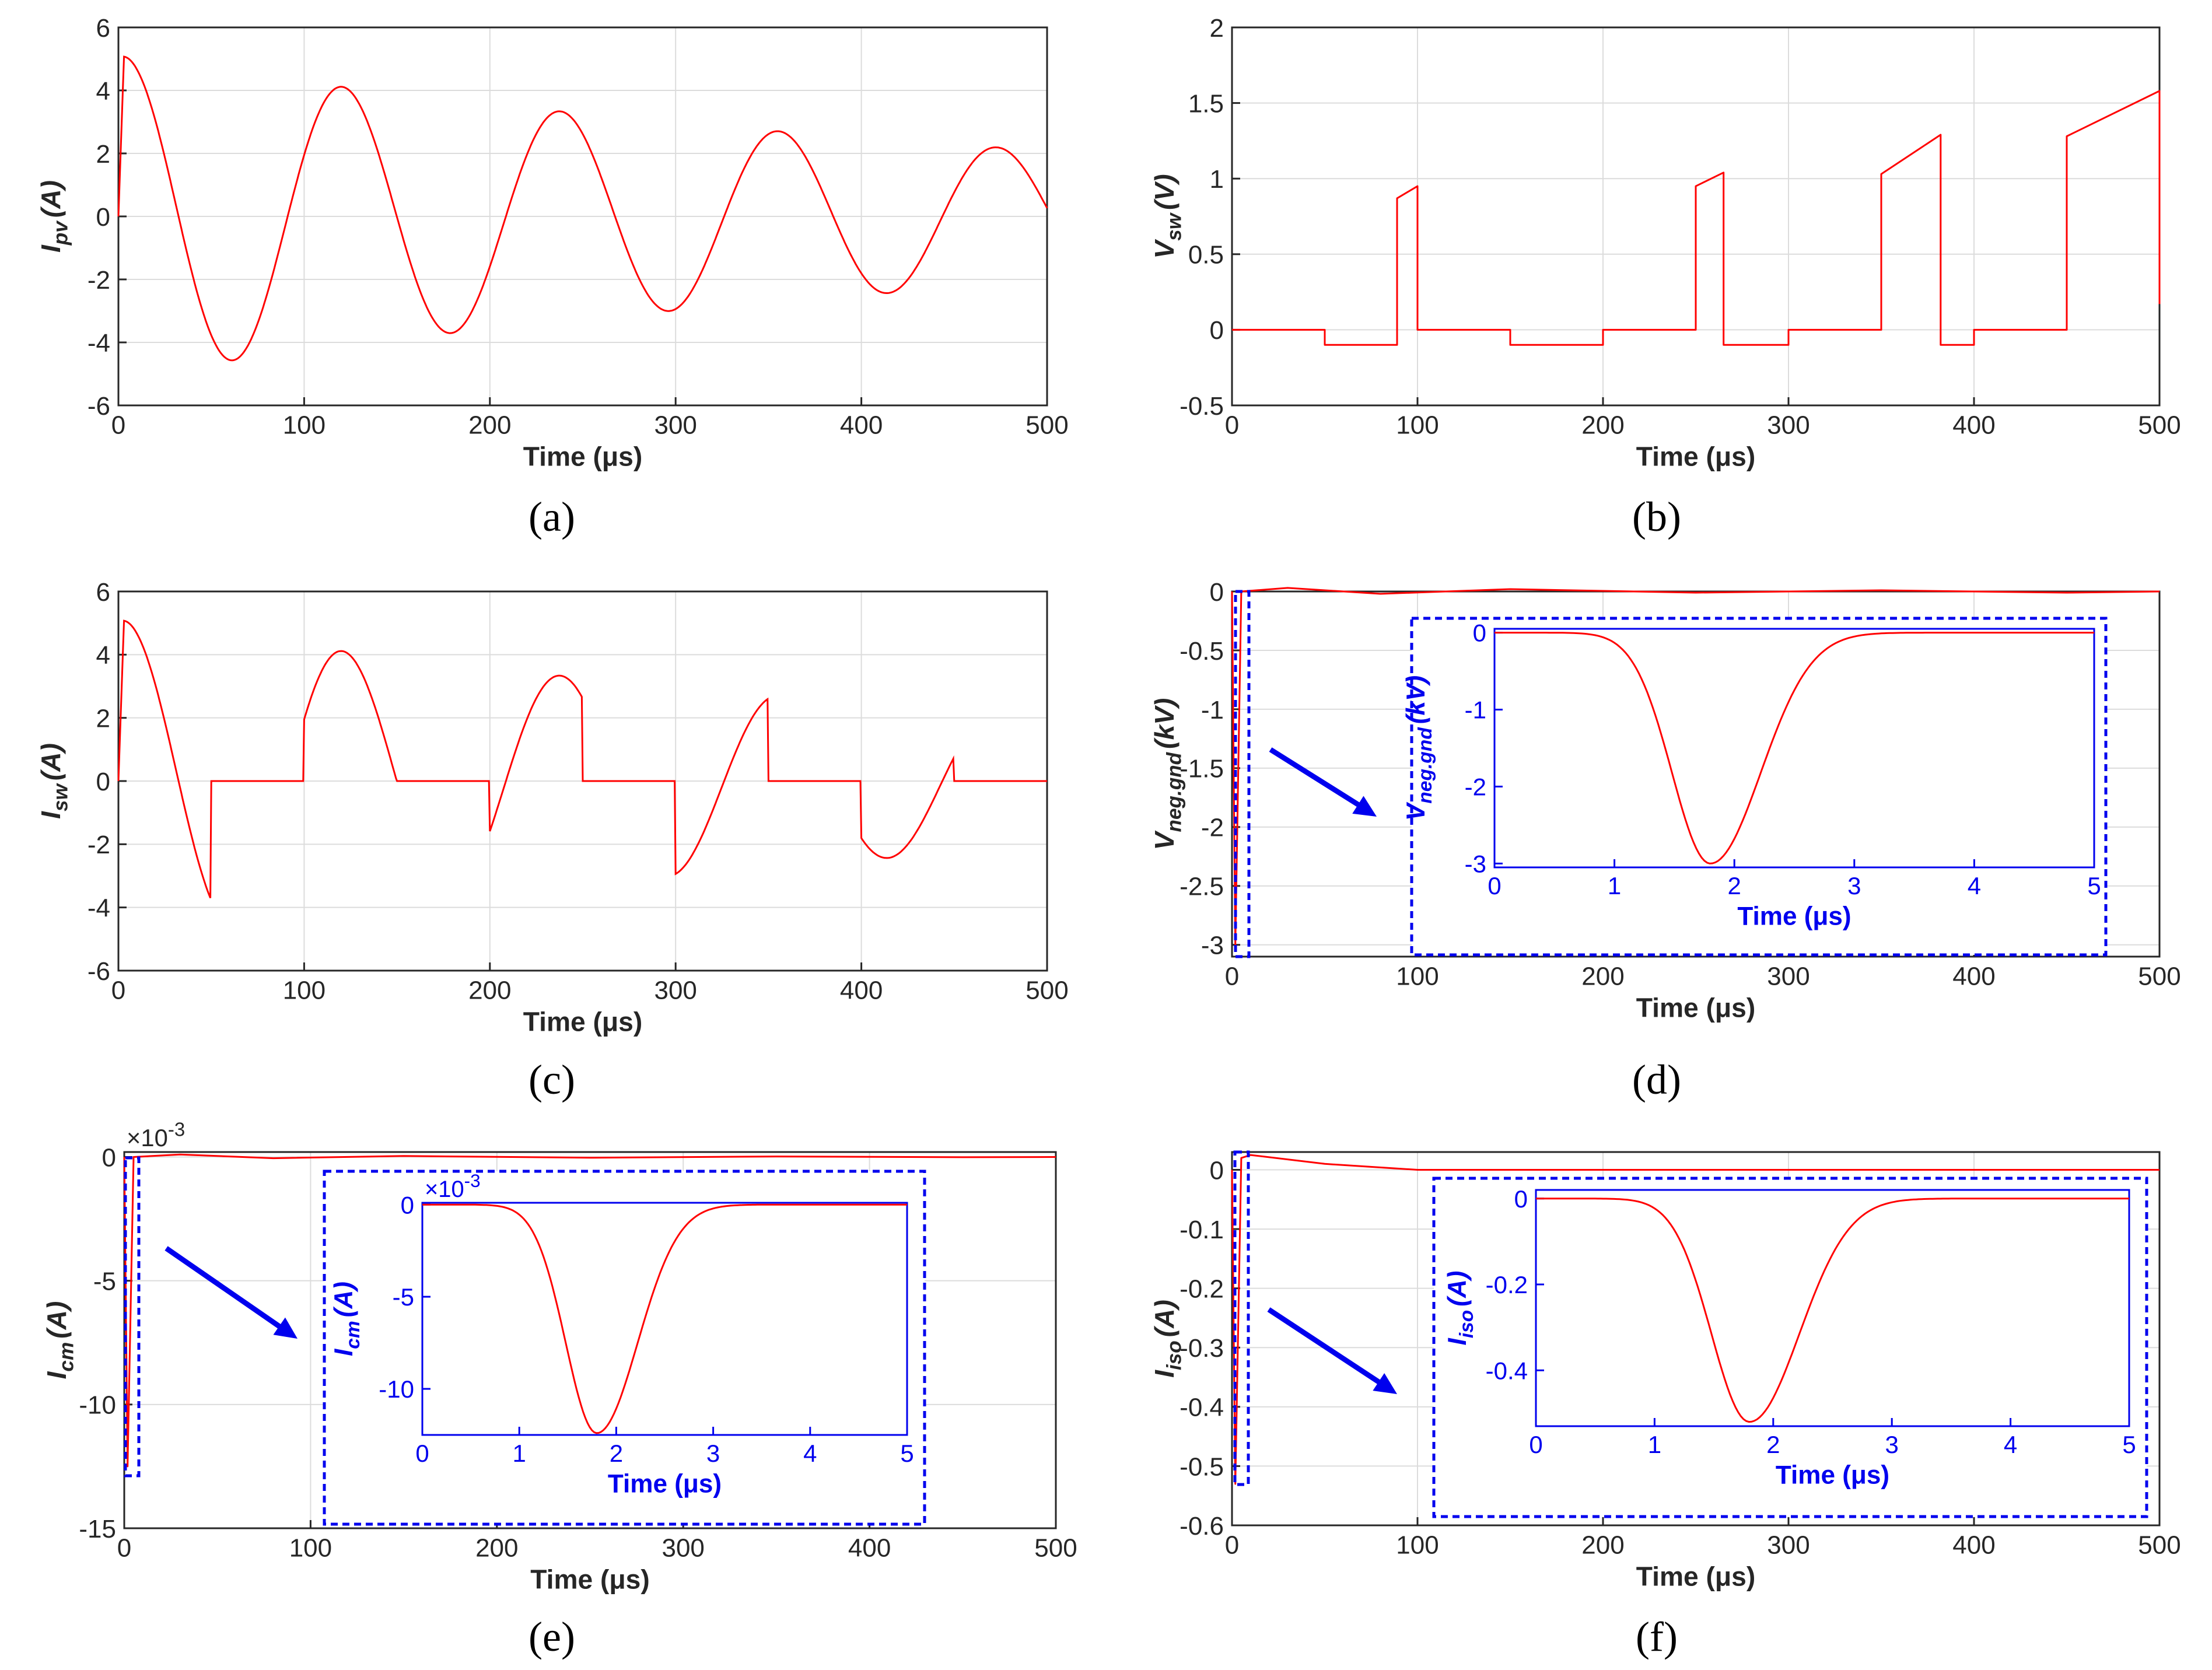 This screenshot has height=1670, width=2212. What do you see at coordinates (1461, 1308) in the screenshot?
I see `y-axis-label: Iiso (A)` at bounding box center [1461, 1308].